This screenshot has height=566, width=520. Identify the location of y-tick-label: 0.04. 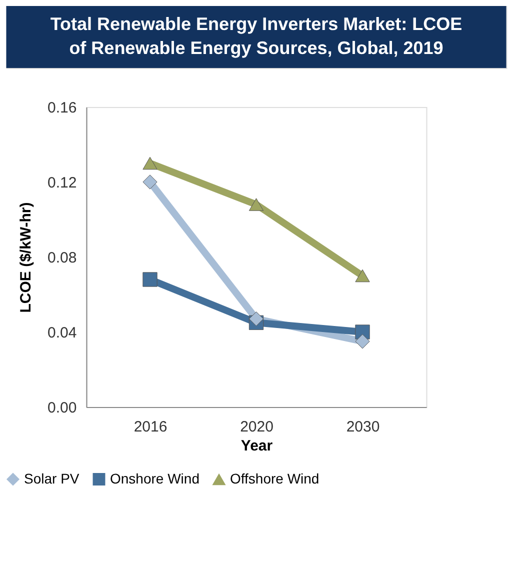
(62, 333).